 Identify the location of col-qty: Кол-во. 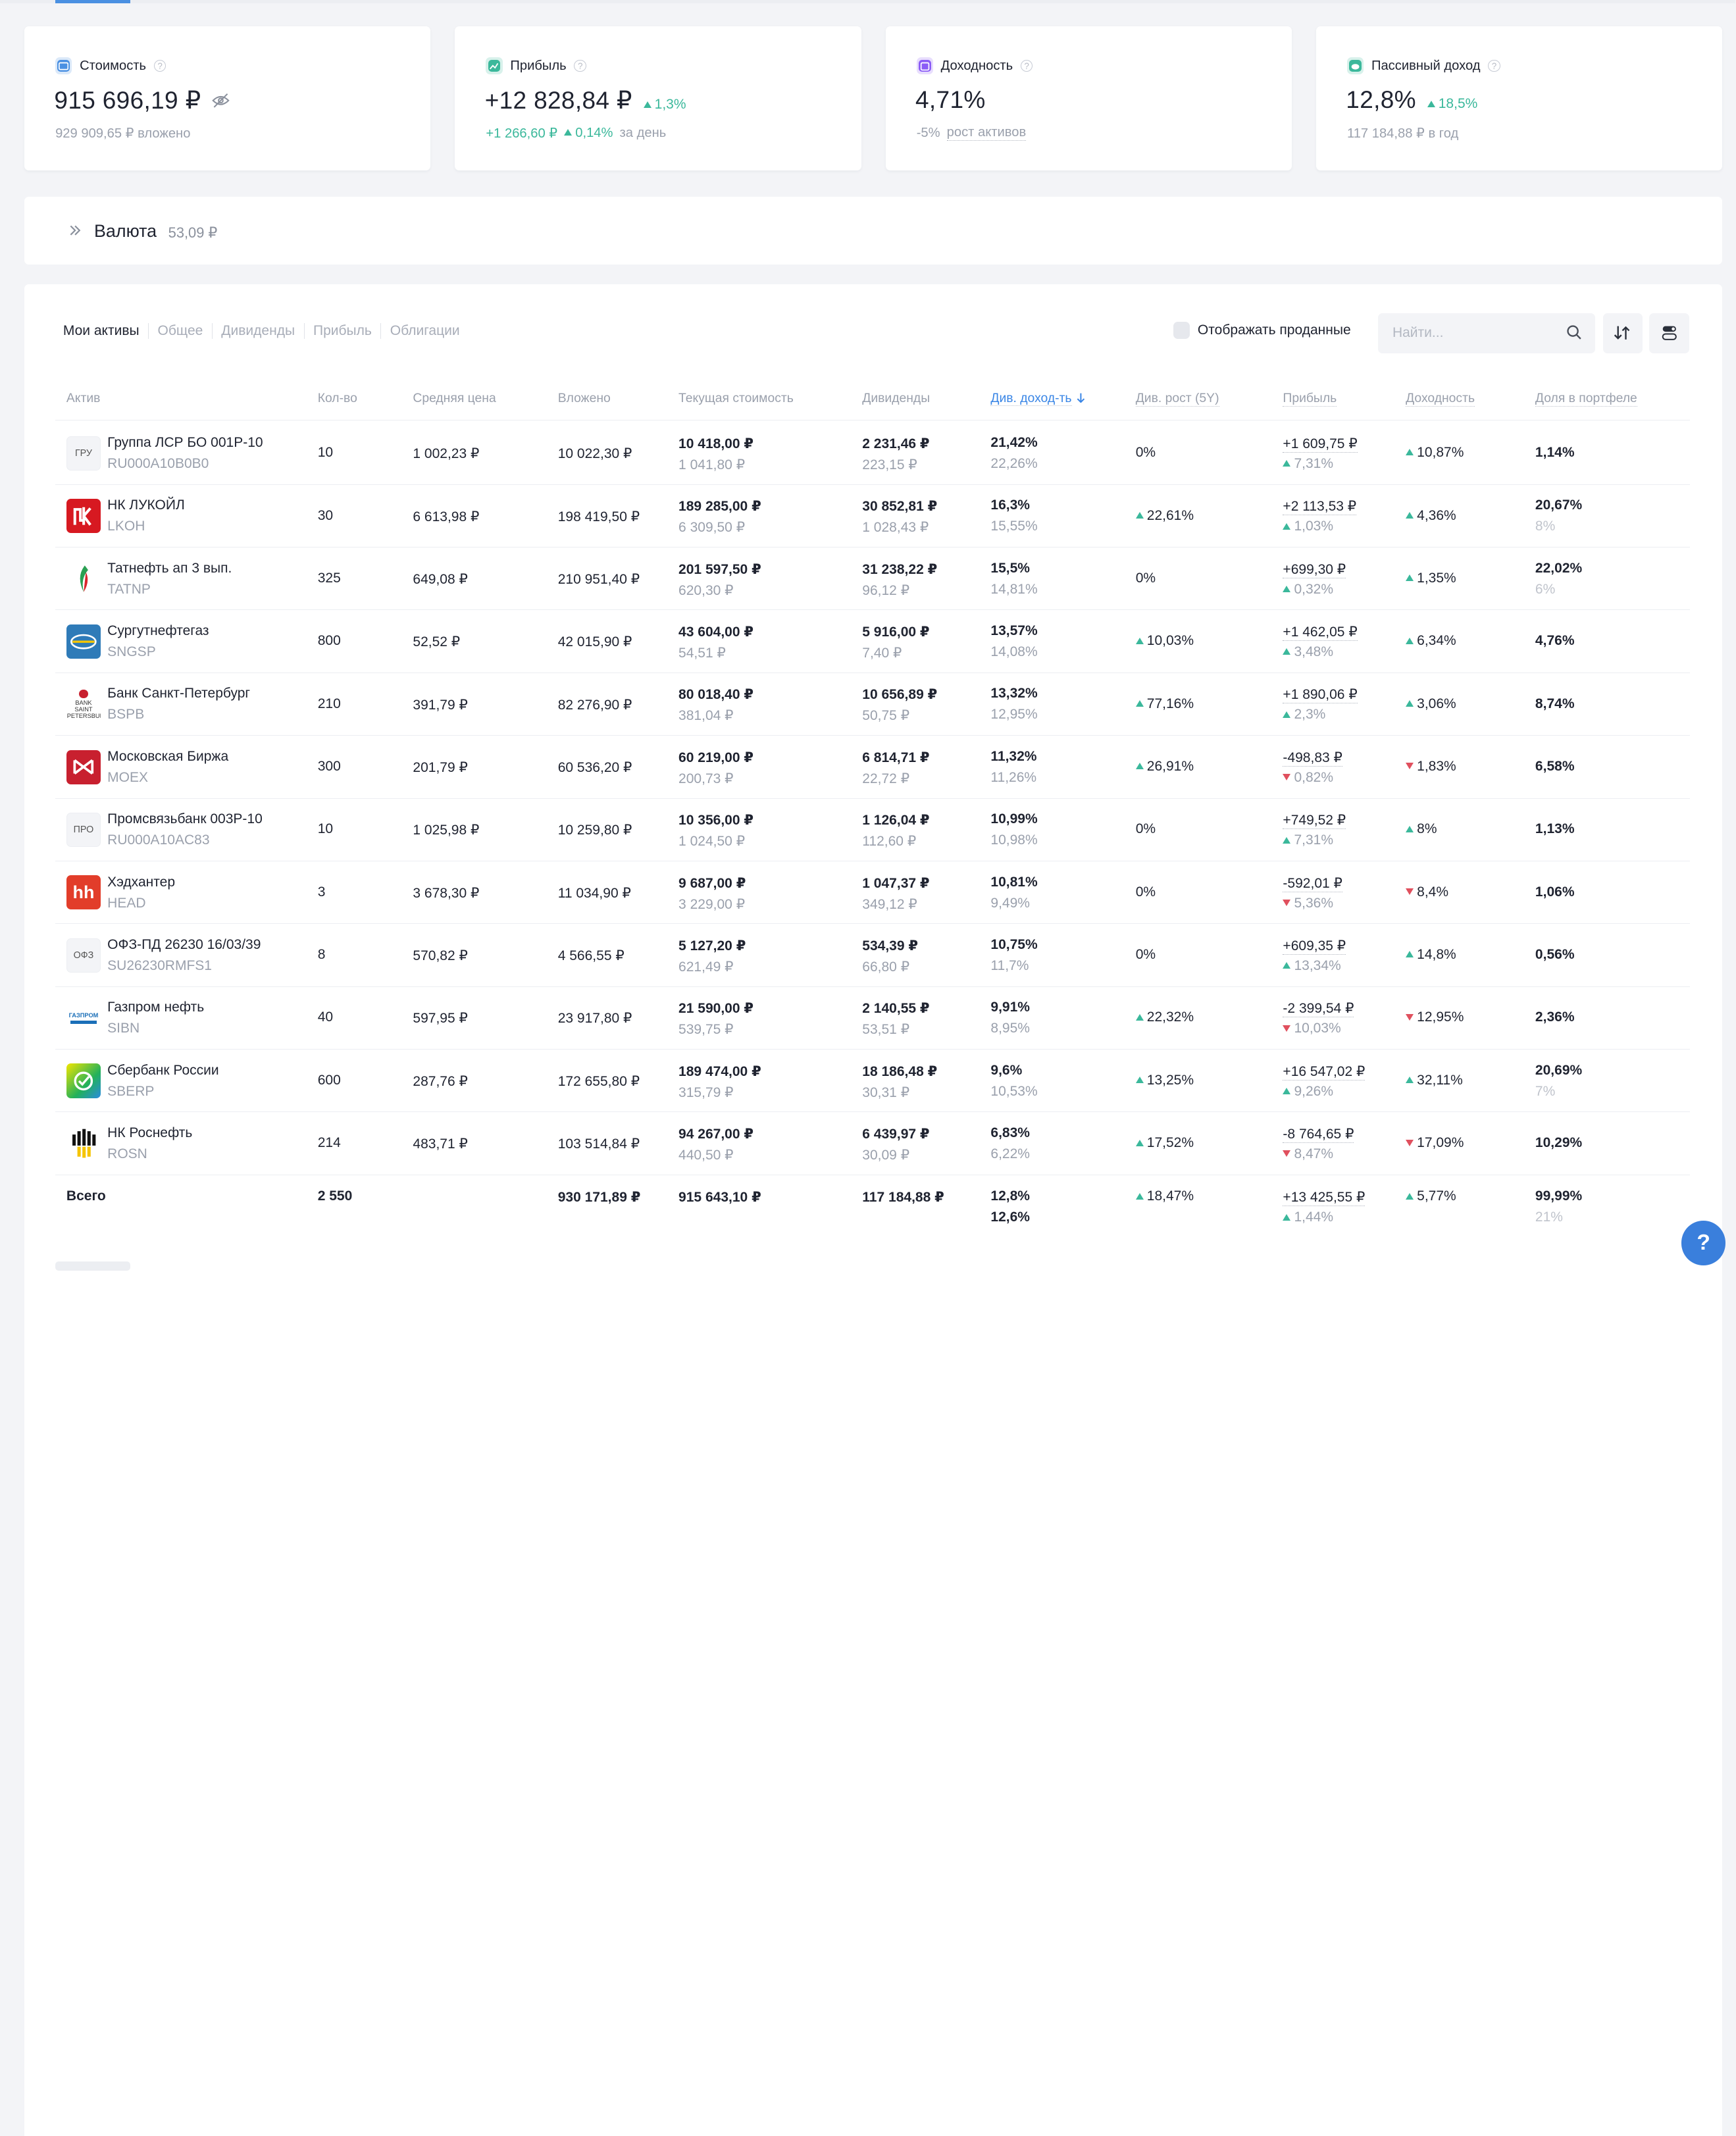
(337, 398).